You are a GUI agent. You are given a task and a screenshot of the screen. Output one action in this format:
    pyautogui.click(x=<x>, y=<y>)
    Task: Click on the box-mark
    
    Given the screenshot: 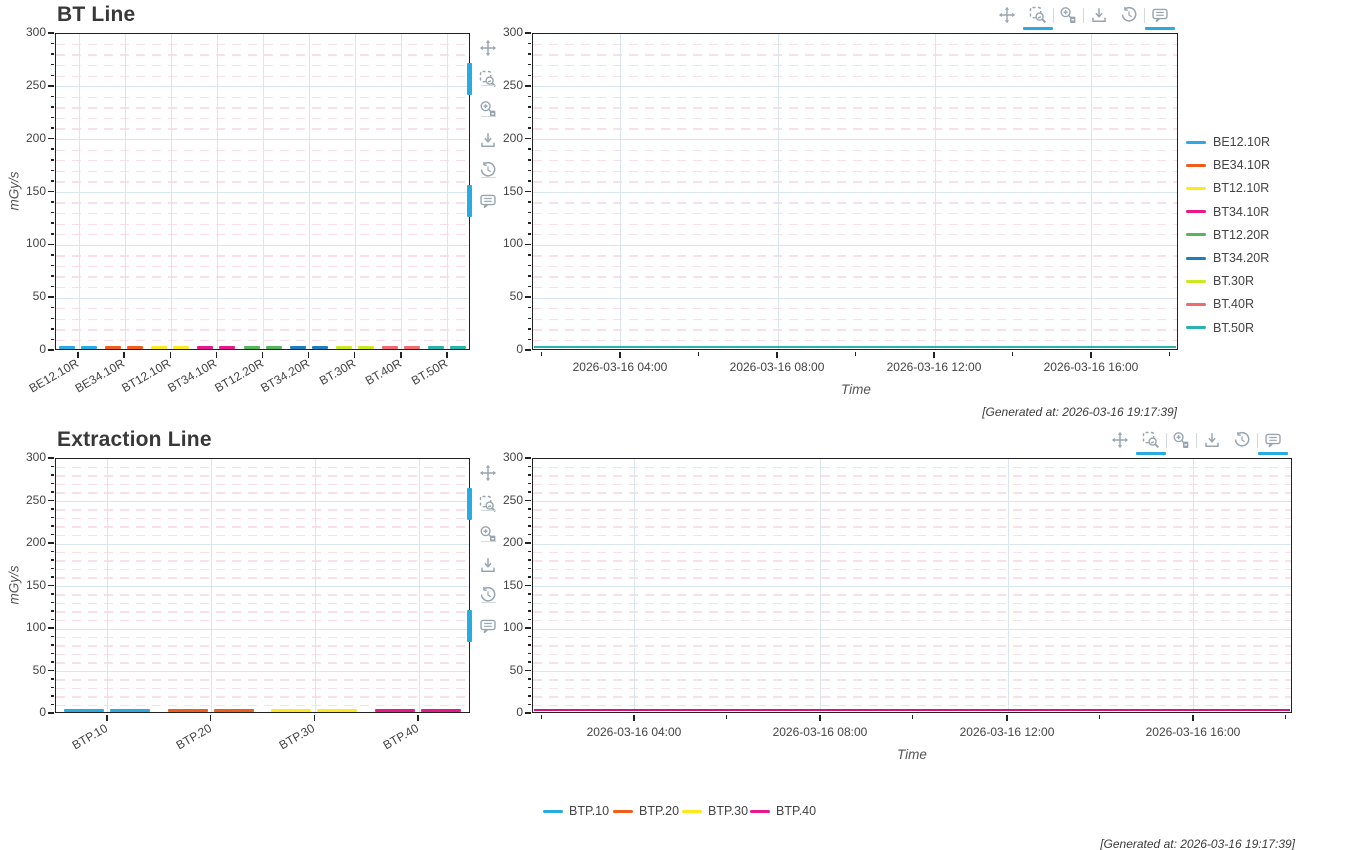 What is the action you would take?
    pyautogui.click(x=89, y=347)
    